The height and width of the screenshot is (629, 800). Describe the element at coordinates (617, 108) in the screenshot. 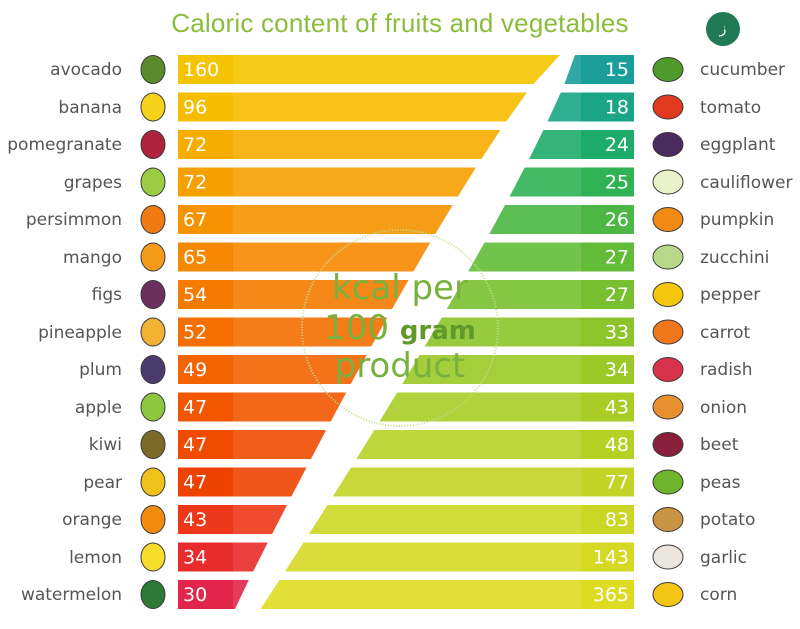

I see `vegetable-value-label: 18` at that location.